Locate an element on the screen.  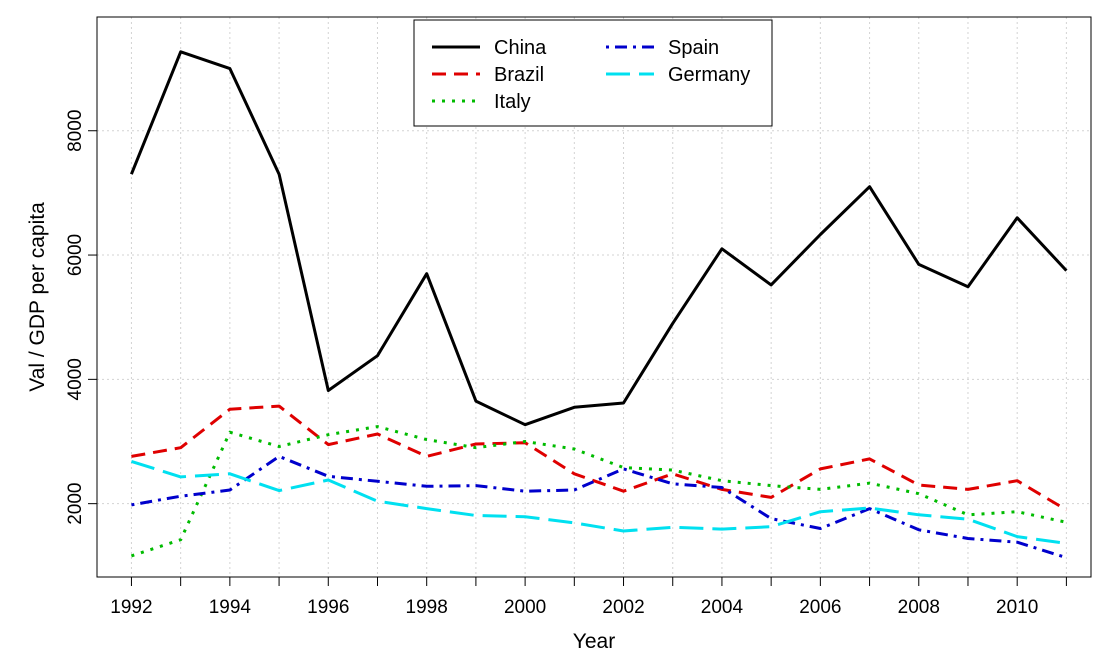
legend-label-germany: Germany is located at coordinates (709, 75).